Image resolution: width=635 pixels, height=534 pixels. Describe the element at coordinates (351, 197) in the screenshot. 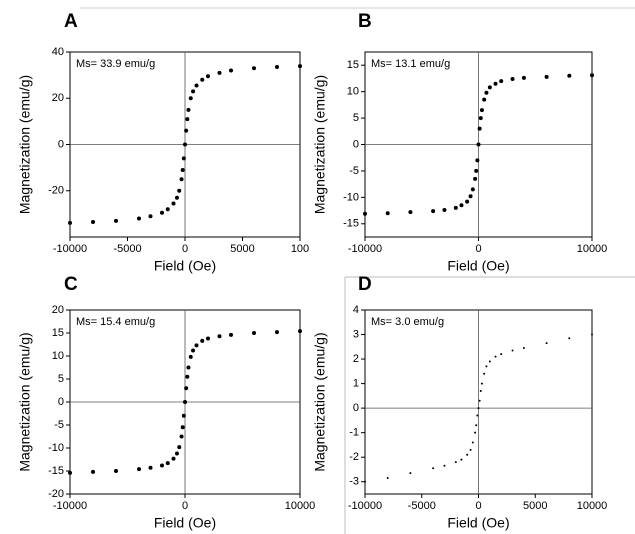

I see `y-tick-label: -10` at that location.